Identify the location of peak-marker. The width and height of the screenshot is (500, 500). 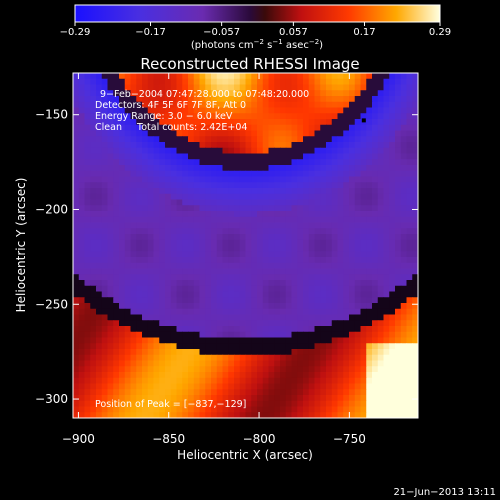
(363, 120).